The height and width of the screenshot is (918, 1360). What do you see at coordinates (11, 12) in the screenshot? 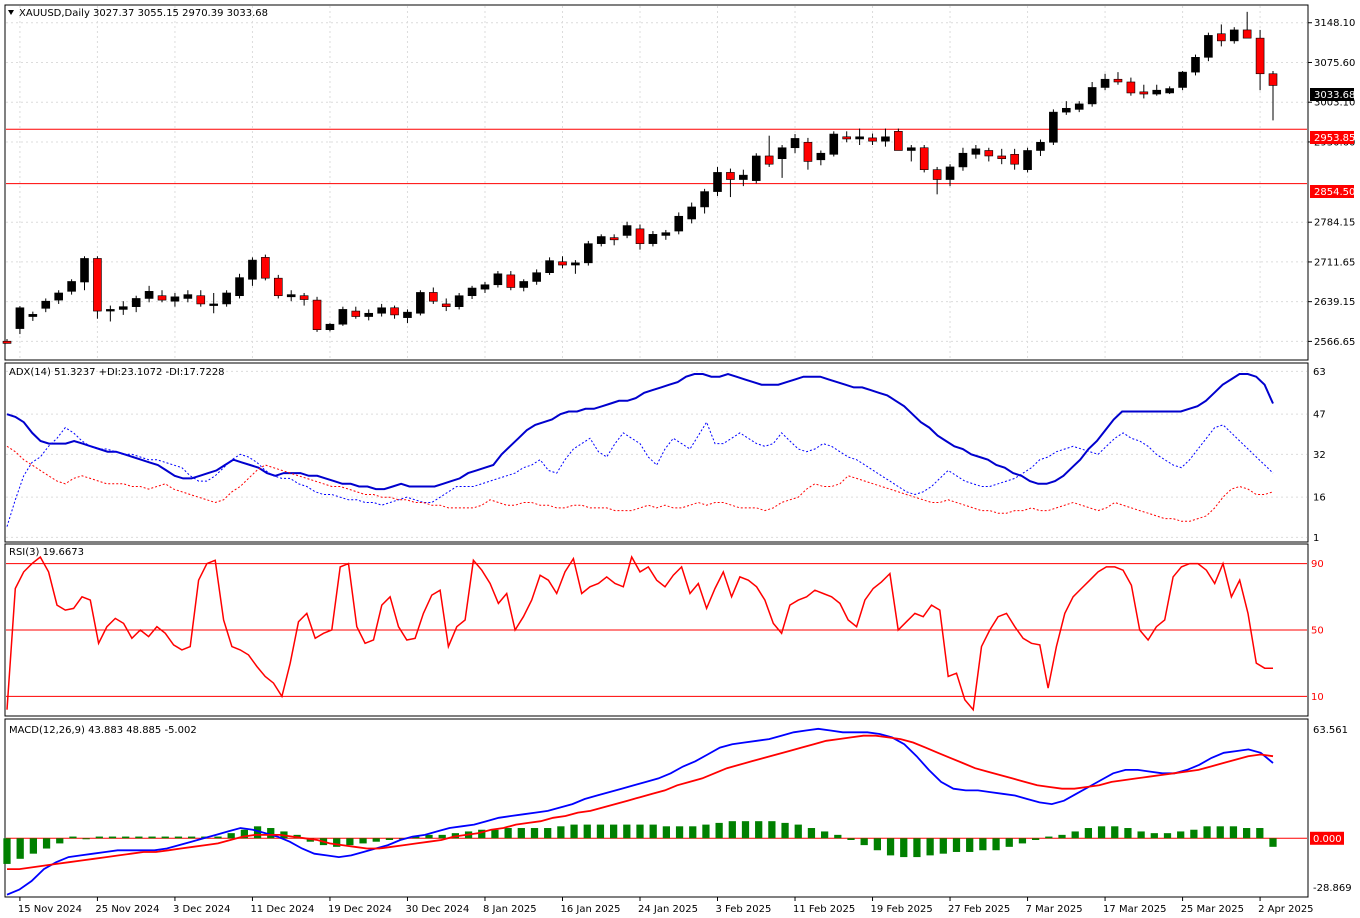
I see `chart-menu-triangle-icon` at bounding box center [11, 12].